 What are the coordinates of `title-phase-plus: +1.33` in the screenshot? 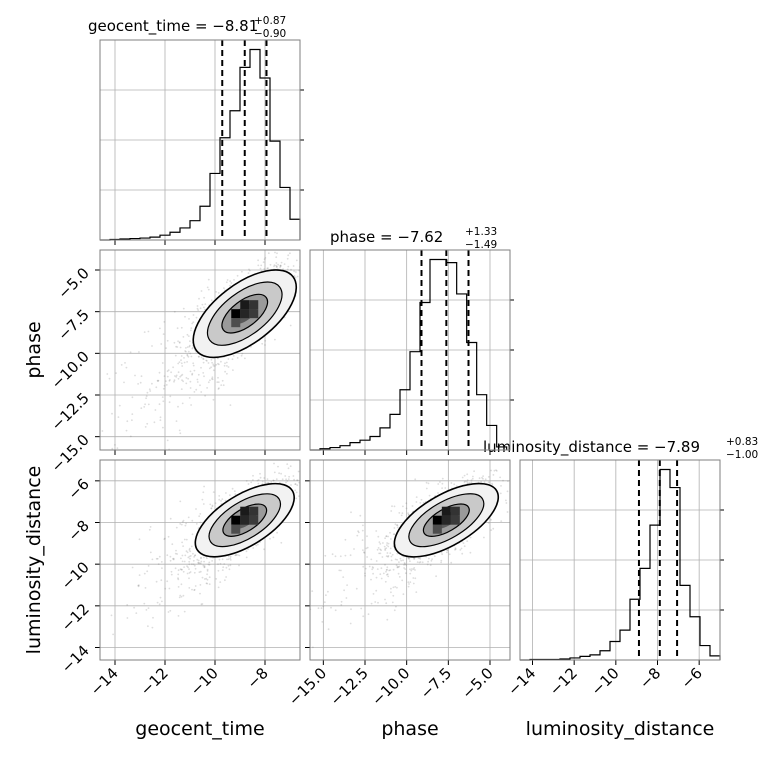 It's located at (481, 232).